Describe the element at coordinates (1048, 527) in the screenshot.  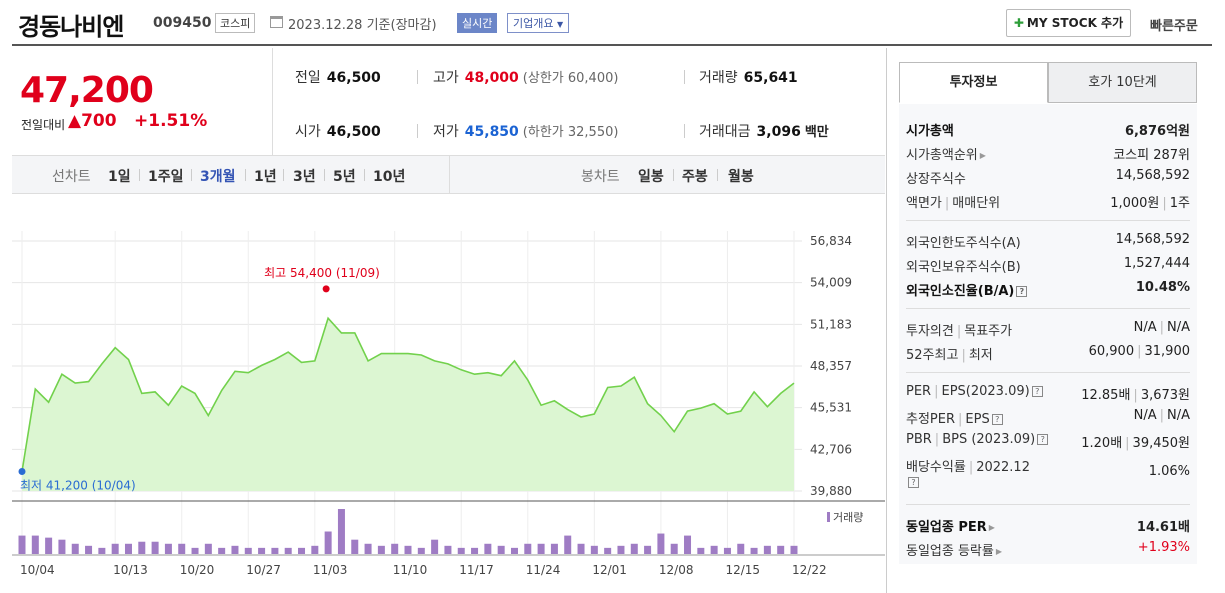
I see `info-row: 동일업종 PER ▶ 14.61배` at that location.